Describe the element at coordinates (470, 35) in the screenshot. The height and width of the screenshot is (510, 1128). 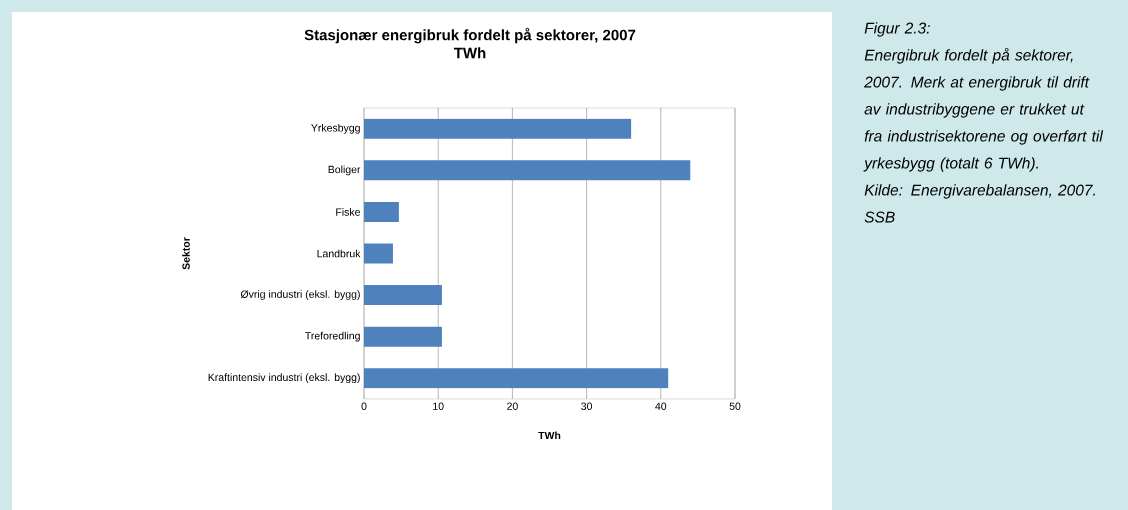
I see `chart-title: Stasjonær energibruk fordelt på sektorer, 2007` at that location.